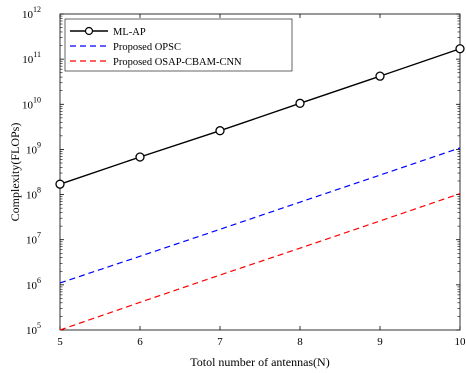 Image resolution: width=466 pixels, height=373 pixels. I want to click on legend-label-2: Proposed OSAP-CBAM-CNN, so click(177, 62).